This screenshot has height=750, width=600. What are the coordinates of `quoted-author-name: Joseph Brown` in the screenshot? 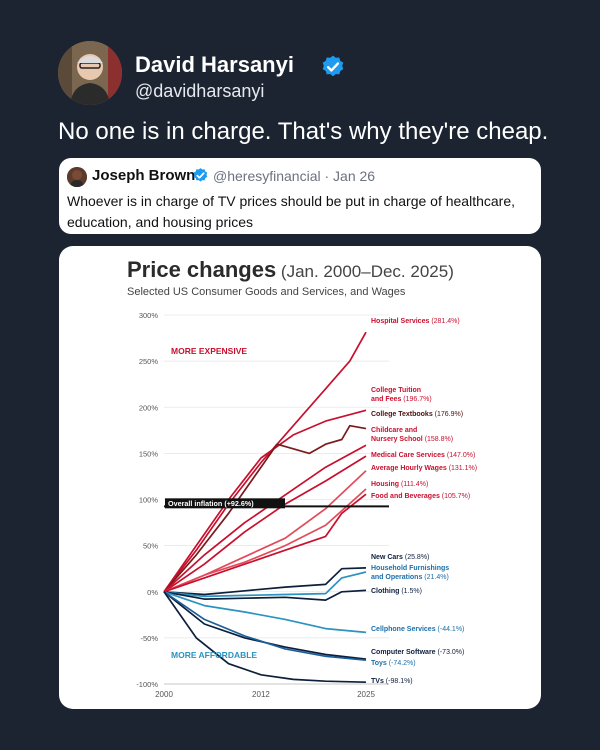 It's located at (144, 175).